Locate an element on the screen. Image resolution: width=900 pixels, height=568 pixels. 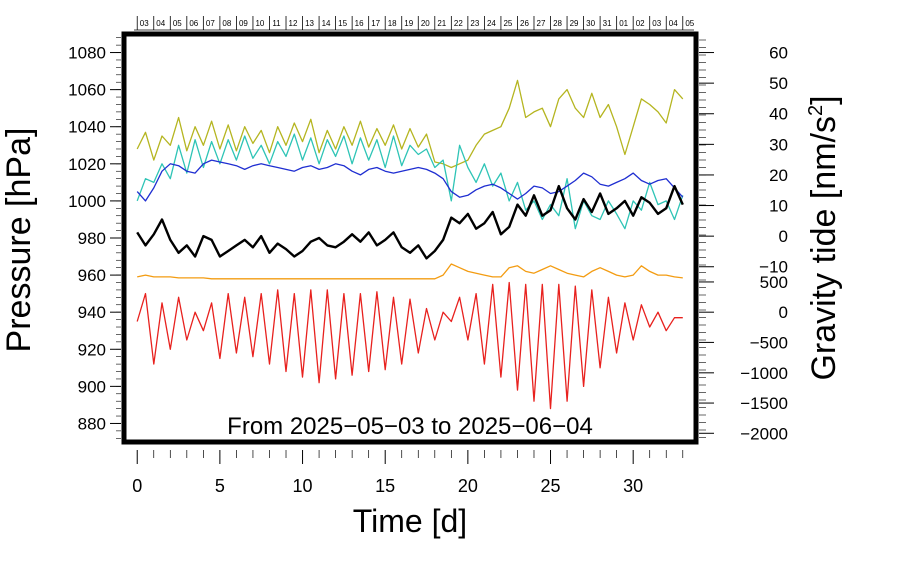
right-upper-tick-label: 50 is located at coordinates (778, 83).